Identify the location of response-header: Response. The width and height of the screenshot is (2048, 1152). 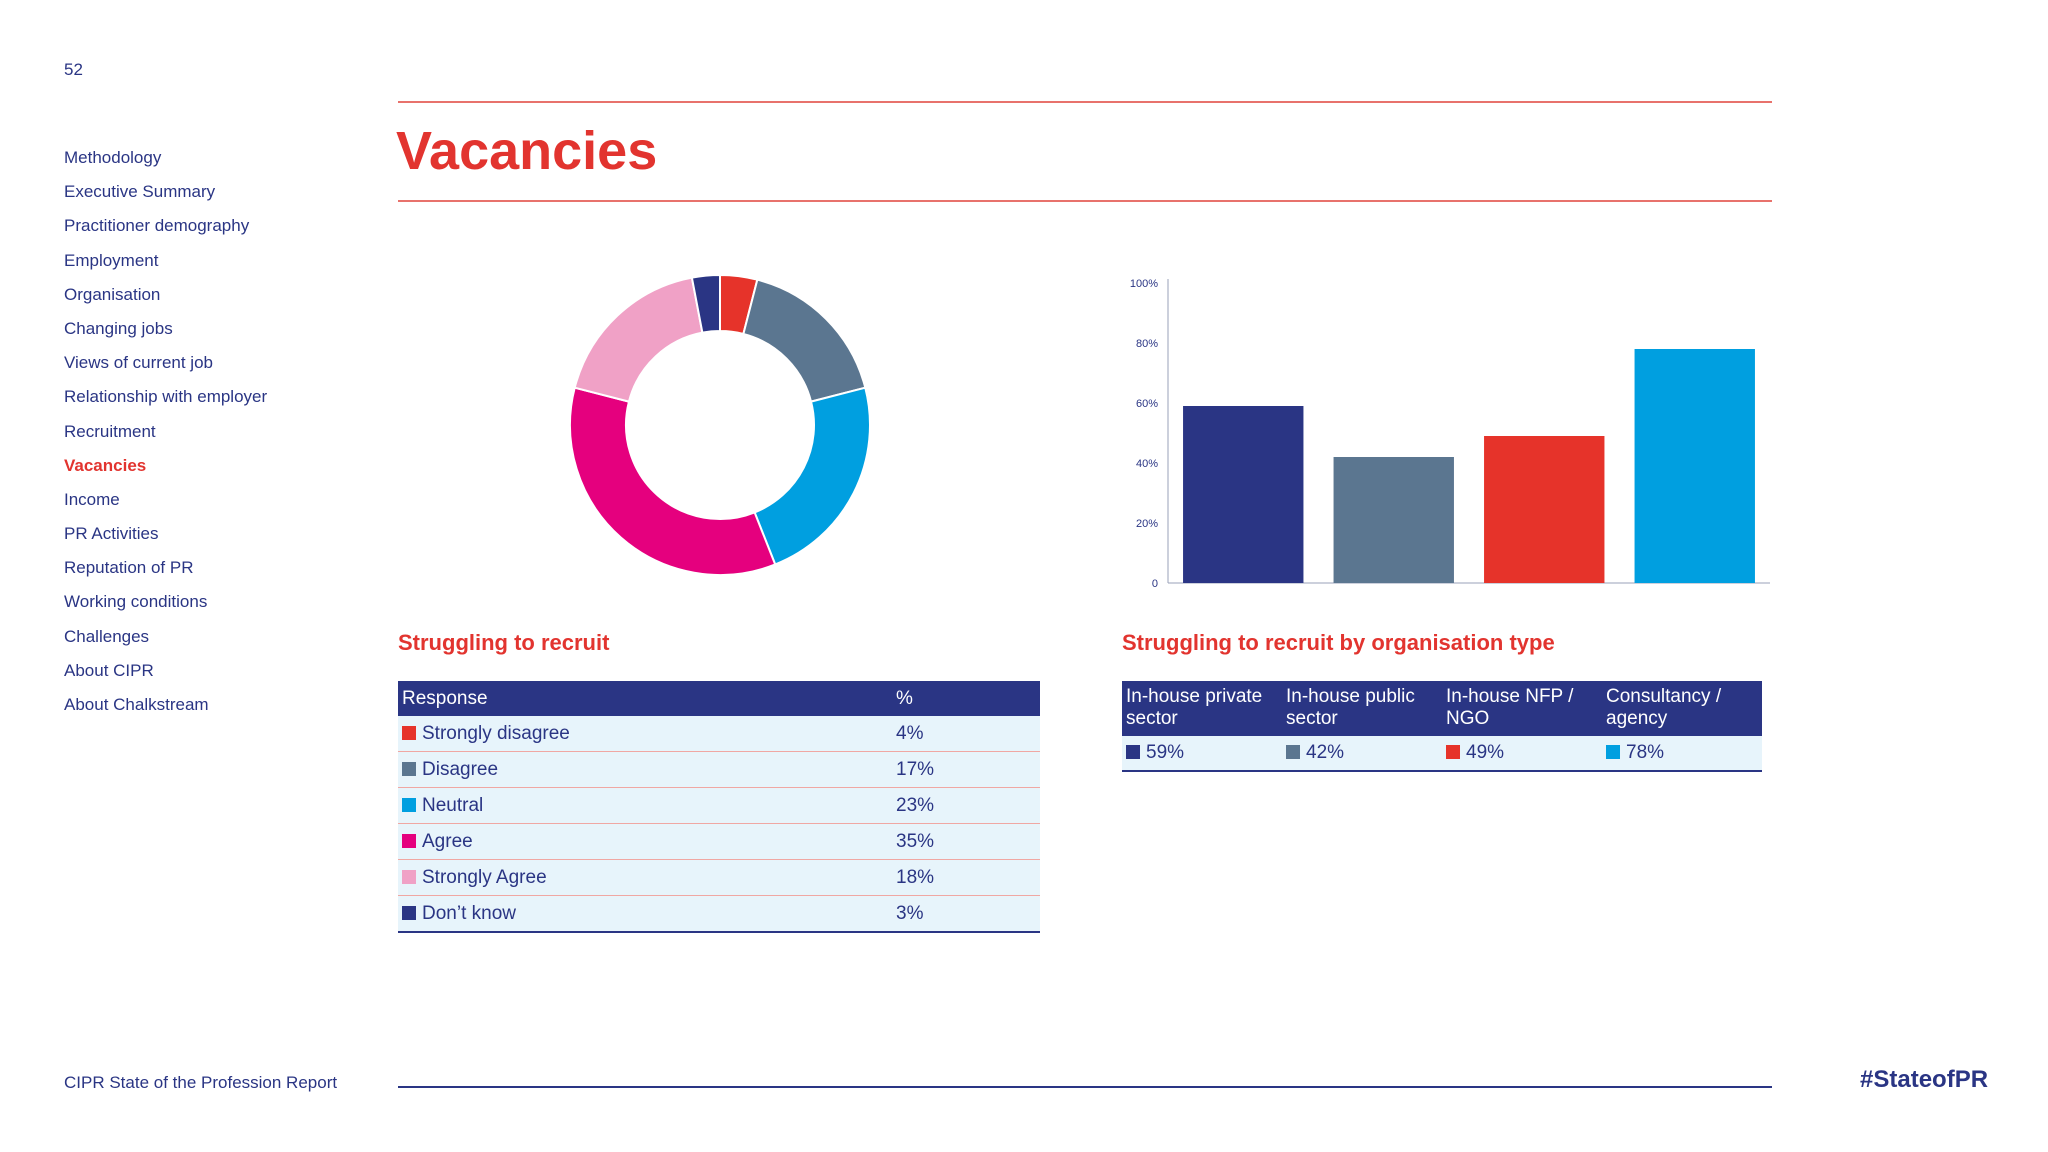
(645, 698).